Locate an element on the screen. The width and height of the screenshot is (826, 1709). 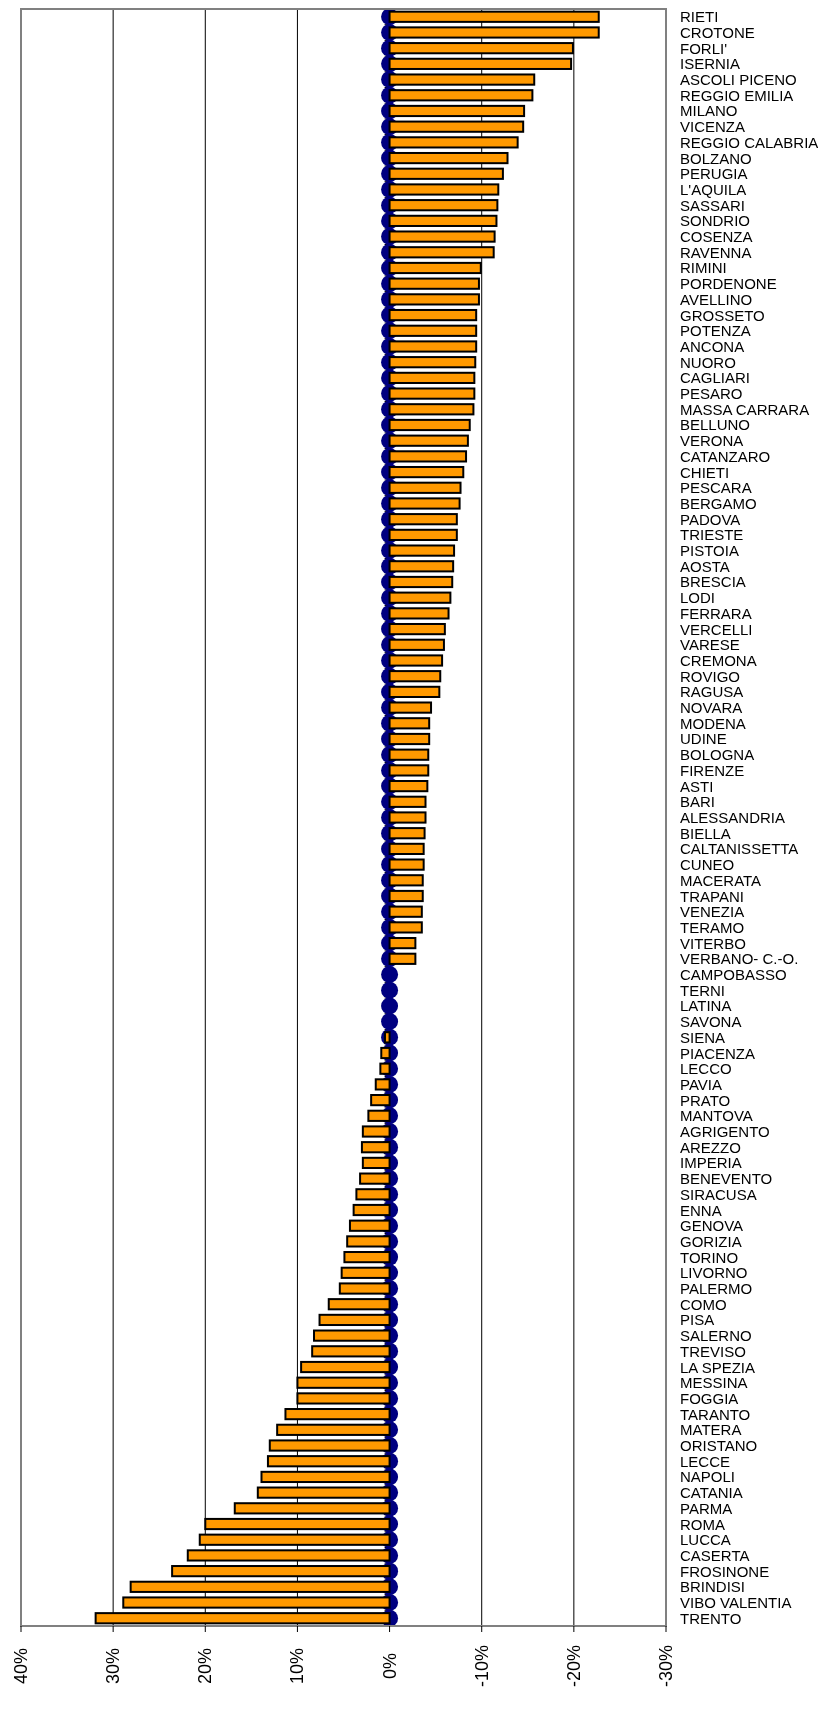
y-tick-label: CROTONE is located at coordinates (717, 32).